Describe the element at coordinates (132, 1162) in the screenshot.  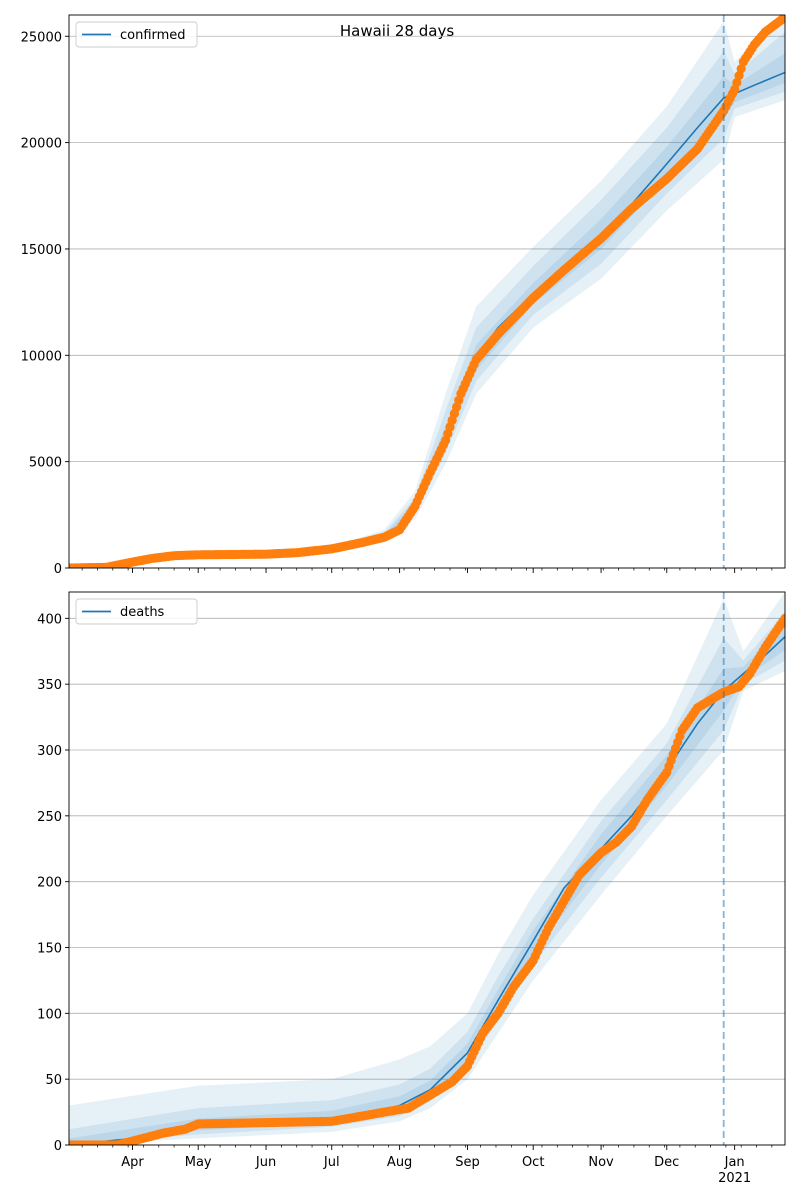
I see `x-tick-label: Apr` at that location.